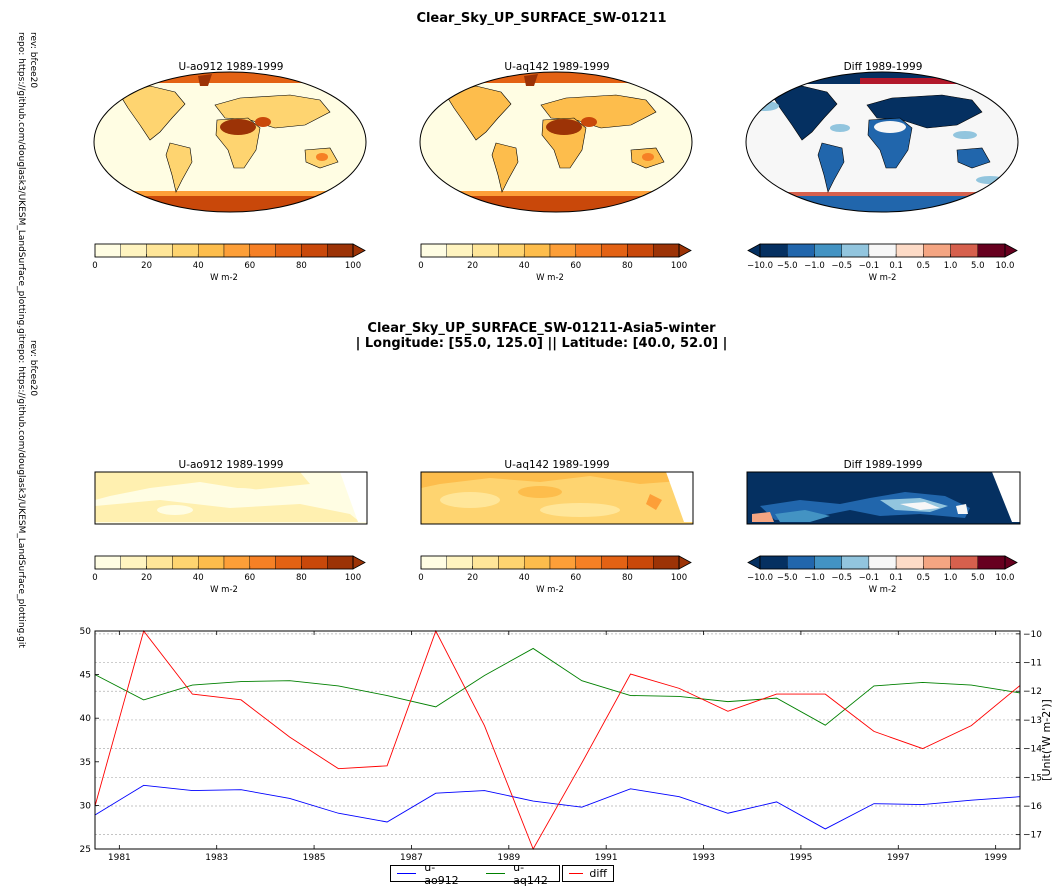 The image size is (1058, 888). What do you see at coordinates (883, 498) in the screenshot?
I see `region-map-diff` at bounding box center [883, 498].